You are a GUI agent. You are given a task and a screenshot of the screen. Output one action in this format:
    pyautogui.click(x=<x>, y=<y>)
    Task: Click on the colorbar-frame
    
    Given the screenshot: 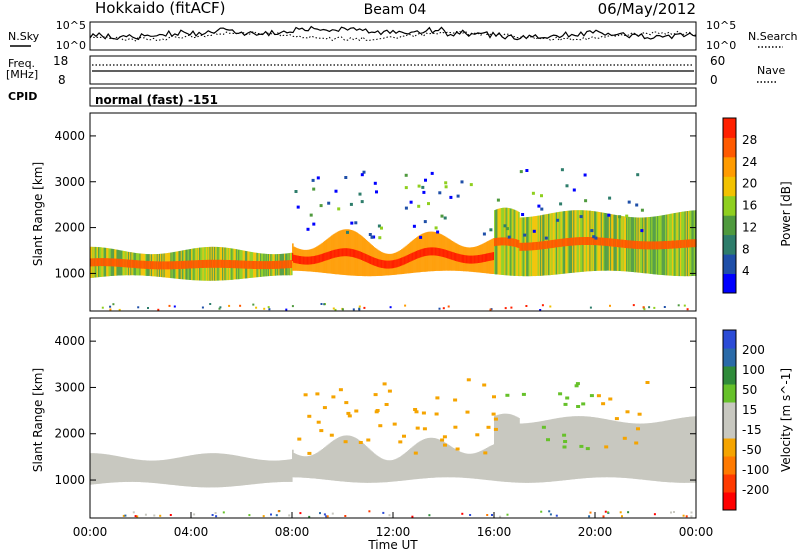 What is the action you would take?
    pyautogui.click(x=729, y=205)
    